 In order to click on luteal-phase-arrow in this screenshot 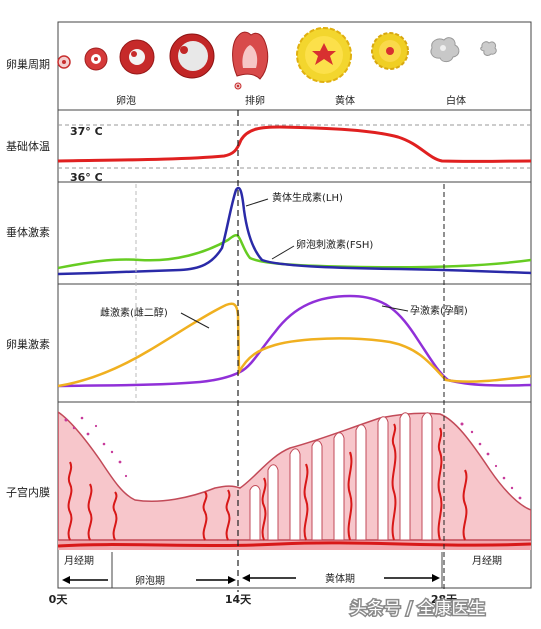, I will do `click(341, 578)`.